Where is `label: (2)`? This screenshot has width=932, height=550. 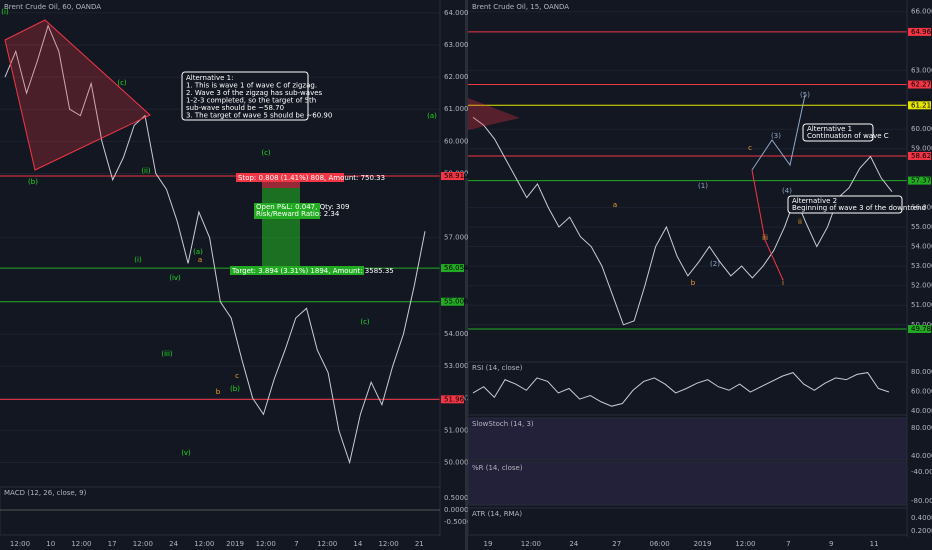 label: (2) is located at coordinates (715, 264).